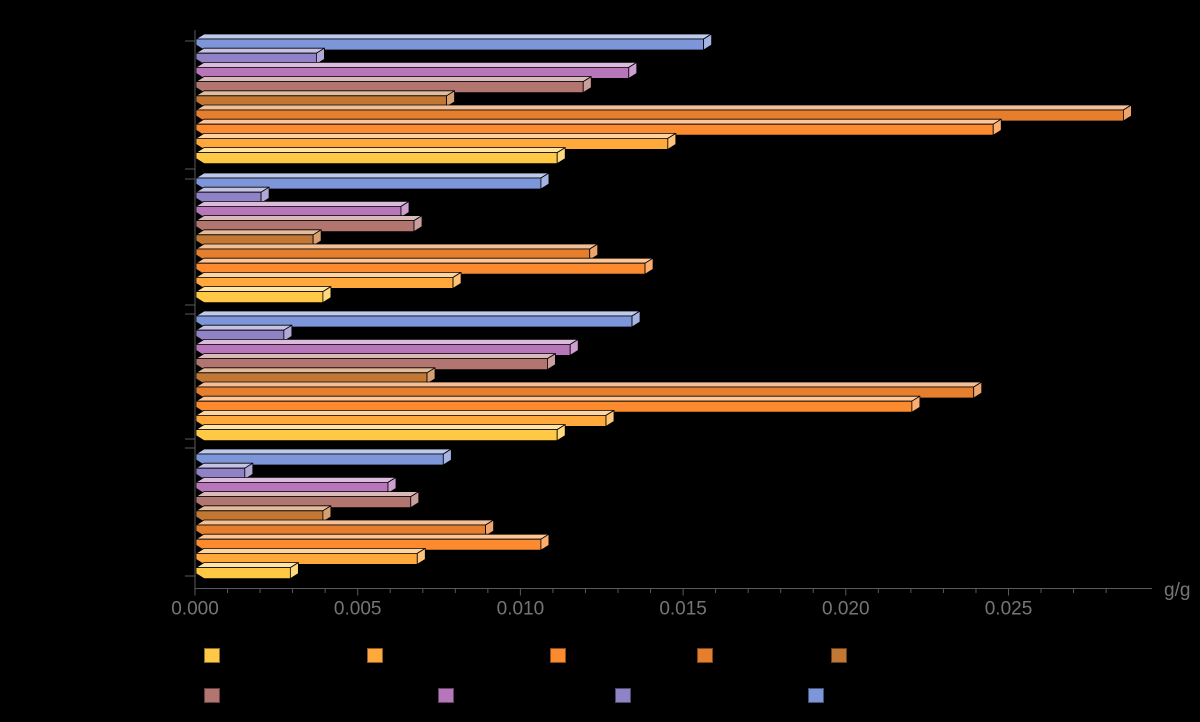 The height and width of the screenshot is (722, 1200). I want to click on legend-swatch-series-8-purple, so click(623, 695).